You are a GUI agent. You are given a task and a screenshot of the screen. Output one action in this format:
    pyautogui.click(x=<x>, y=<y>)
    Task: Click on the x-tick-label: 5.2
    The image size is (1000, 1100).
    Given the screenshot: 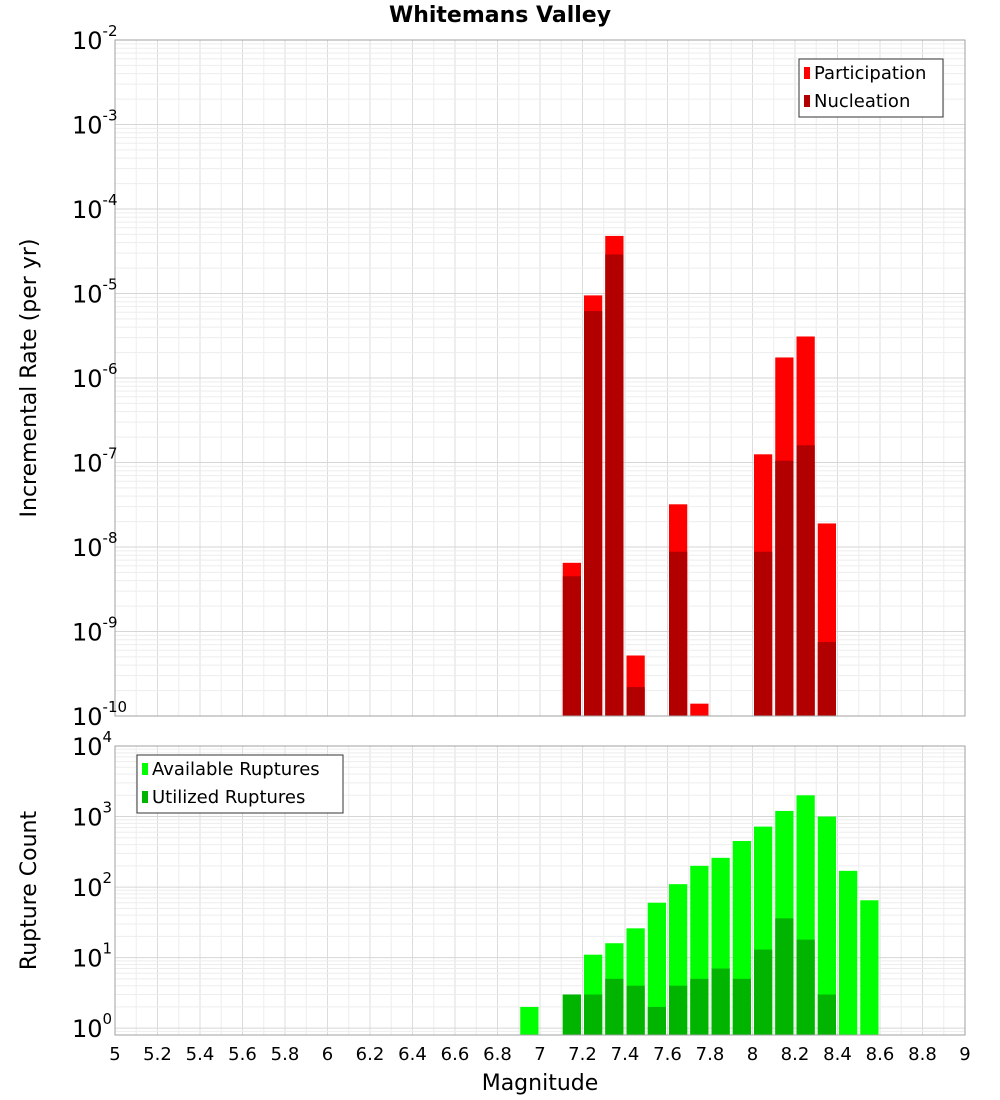 What is the action you would take?
    pyautogui.click(x=157, y=1054)
    